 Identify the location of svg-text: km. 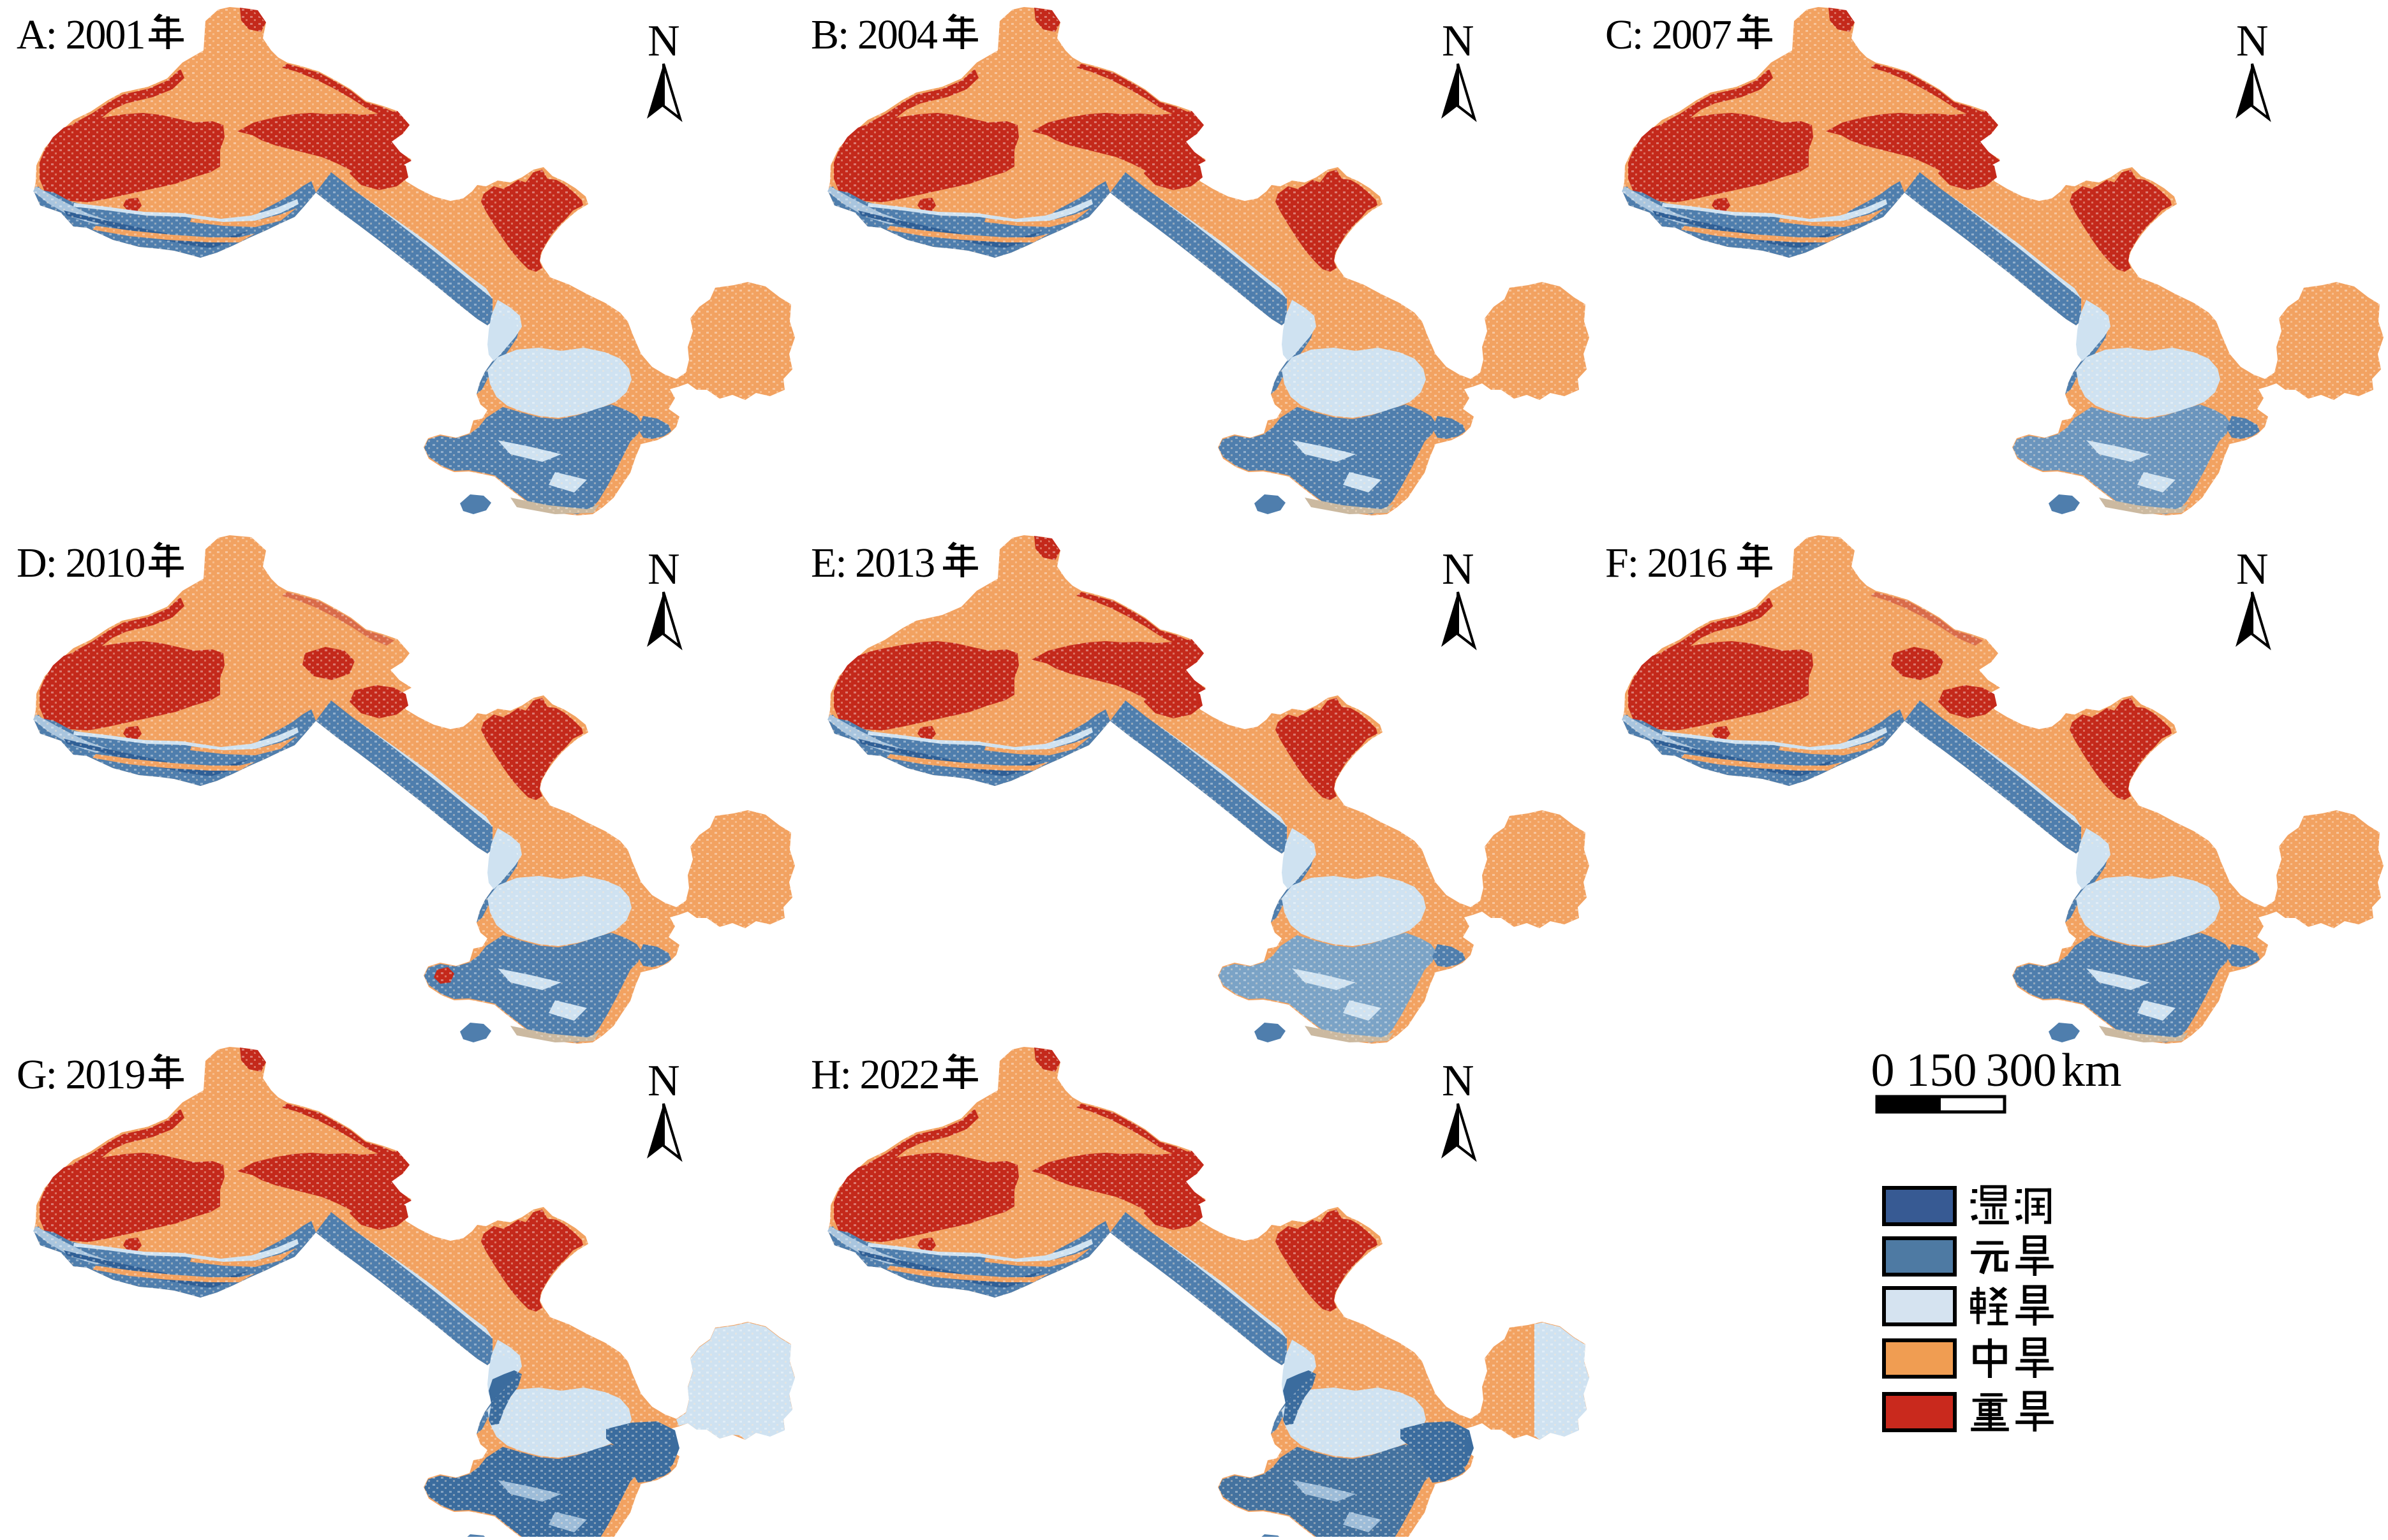
(2091, 1070).